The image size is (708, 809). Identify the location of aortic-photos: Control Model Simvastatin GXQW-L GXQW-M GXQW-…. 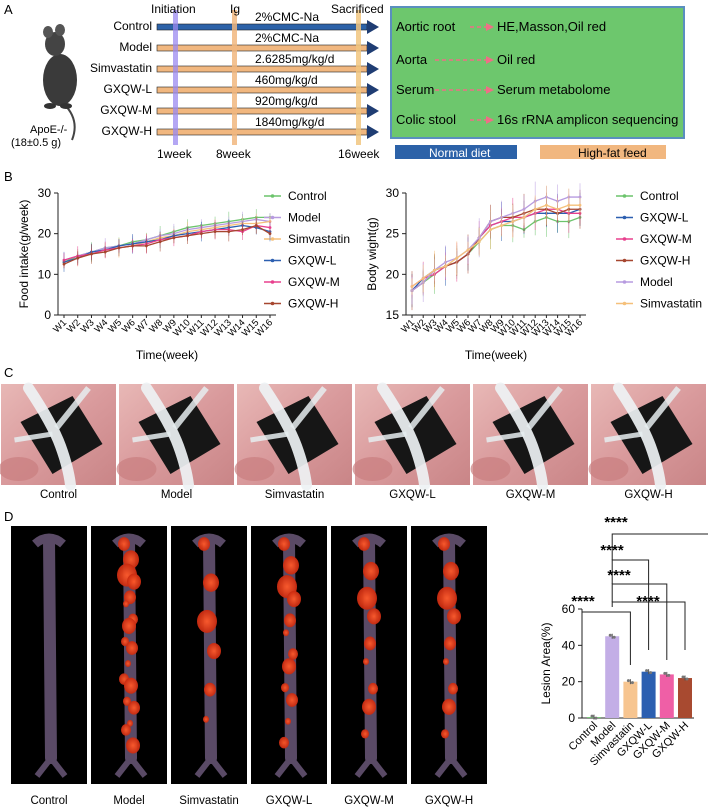
(353, 441).